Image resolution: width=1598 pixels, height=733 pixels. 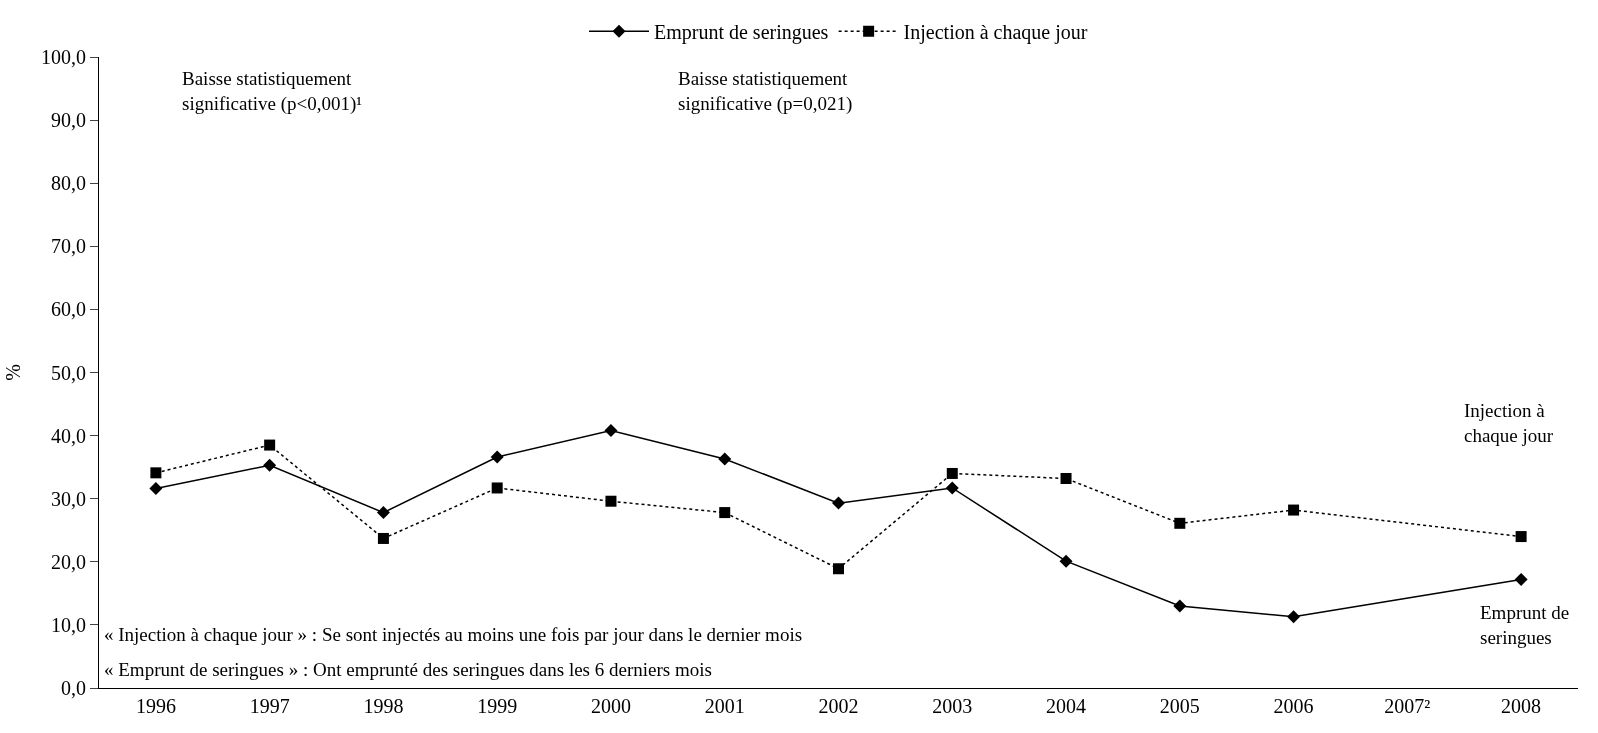 I want to click on annotation: Injection à chaque jour, so click(x=1509, y=423).